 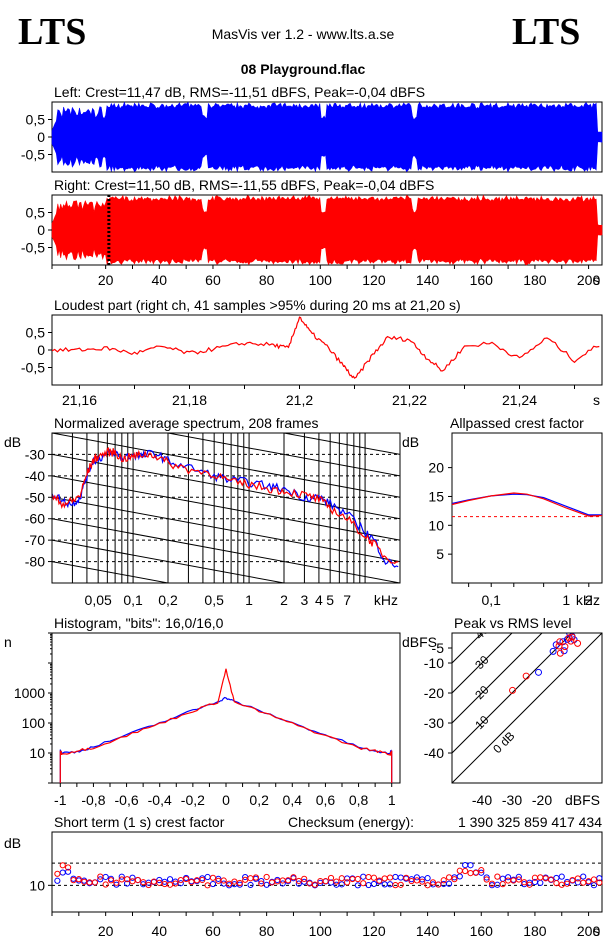 I want to click on file-name: 08 Playground.flac, so click(x=303, y=69).